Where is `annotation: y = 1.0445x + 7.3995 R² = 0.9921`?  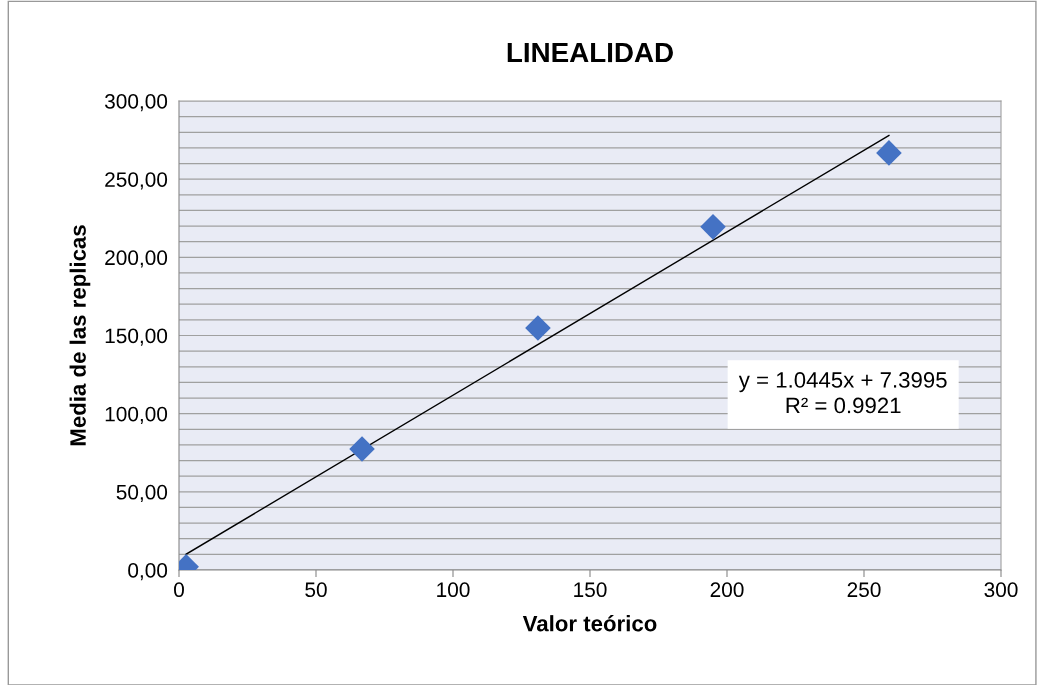
annotation: y = 1.0445x + 7.3995 R² = 0.9921 is located at coordinates (842, 393).